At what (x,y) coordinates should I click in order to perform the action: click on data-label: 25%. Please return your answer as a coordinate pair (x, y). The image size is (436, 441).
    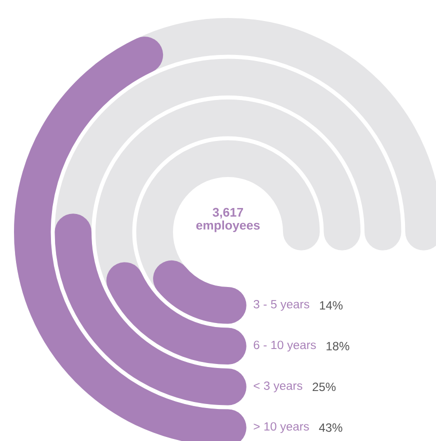
    Looking at the image, I should click on (324, 387).